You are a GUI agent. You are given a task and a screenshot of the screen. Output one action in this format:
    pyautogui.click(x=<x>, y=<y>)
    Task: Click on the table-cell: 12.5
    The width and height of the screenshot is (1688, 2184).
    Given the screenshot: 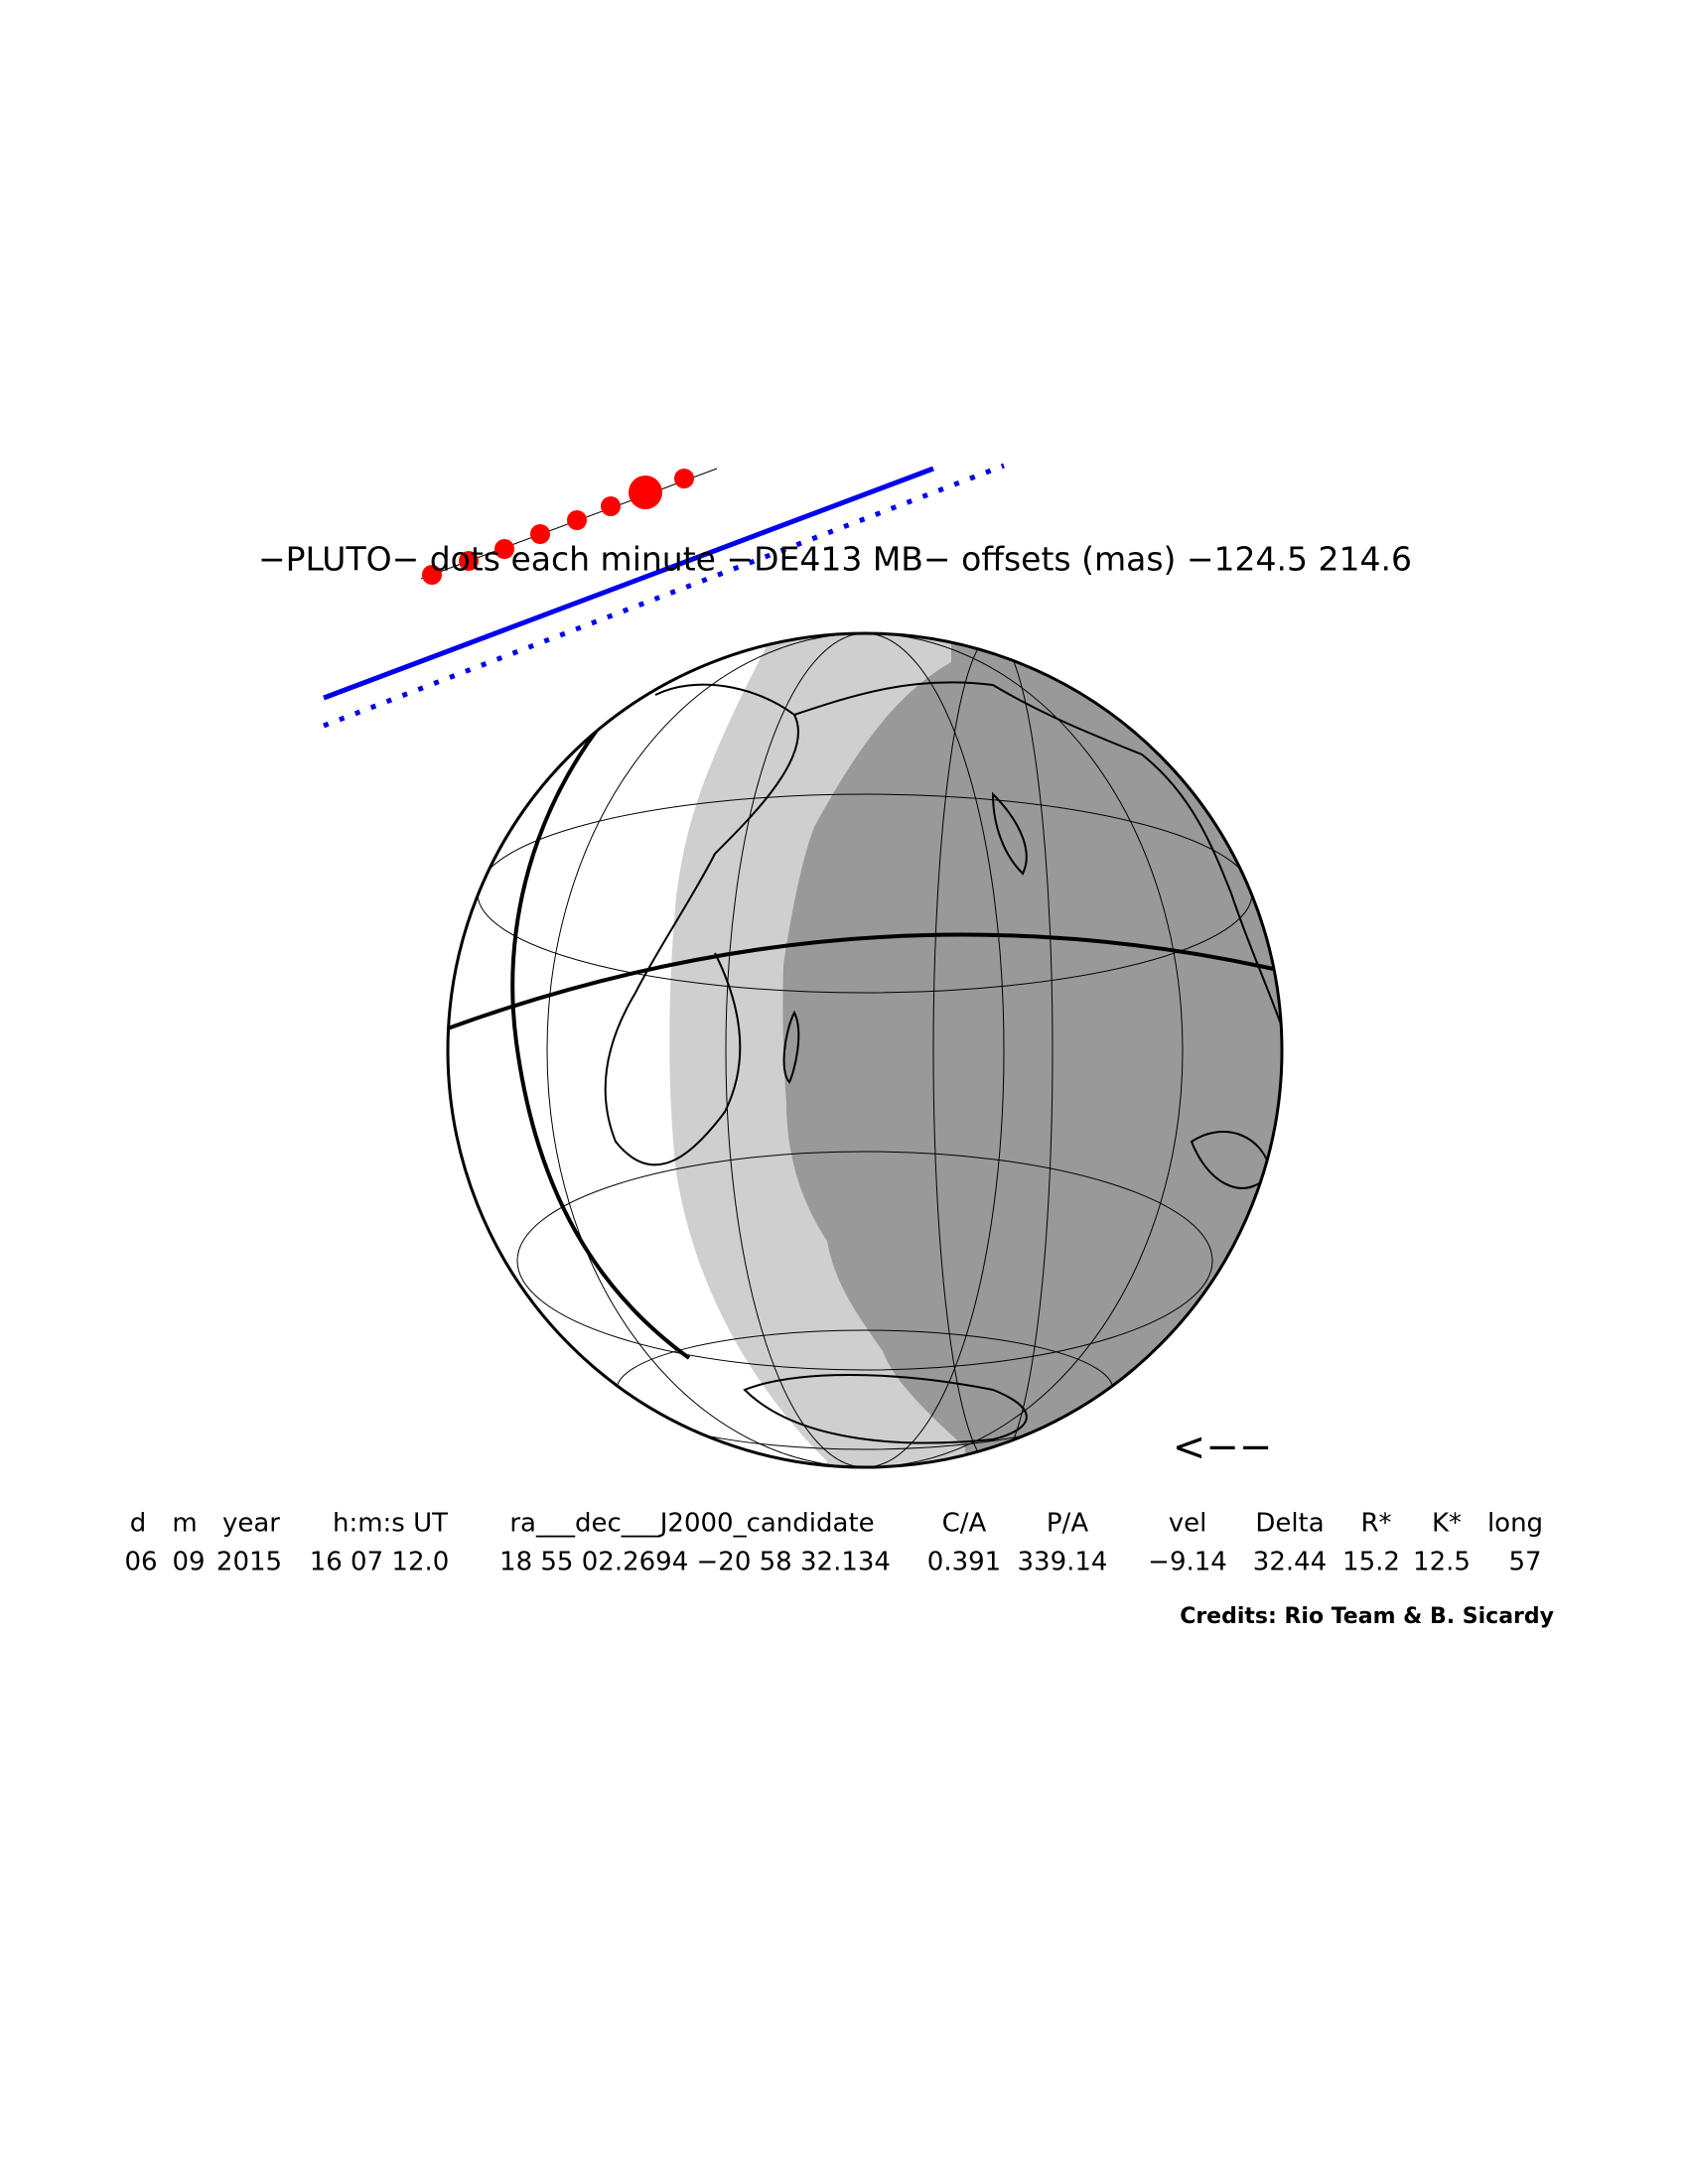 What is the action you would take?
    pyautogui.click(x=1442, y=1562)
    